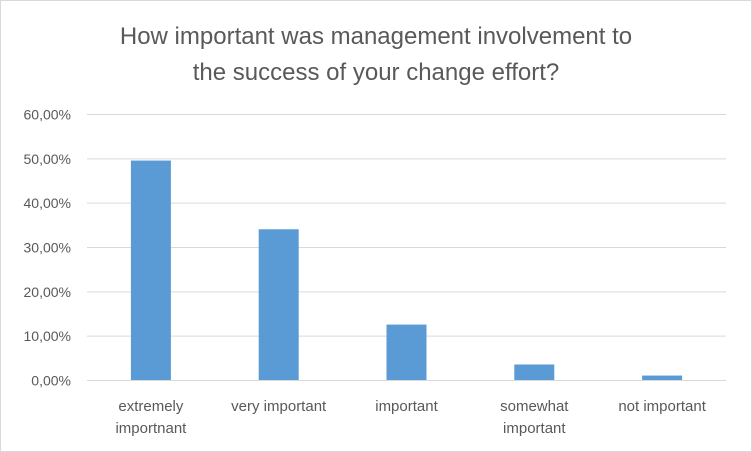 This screenshot has height=452, width=752. I want to click on x-category-label: not important, so click(662, 406).